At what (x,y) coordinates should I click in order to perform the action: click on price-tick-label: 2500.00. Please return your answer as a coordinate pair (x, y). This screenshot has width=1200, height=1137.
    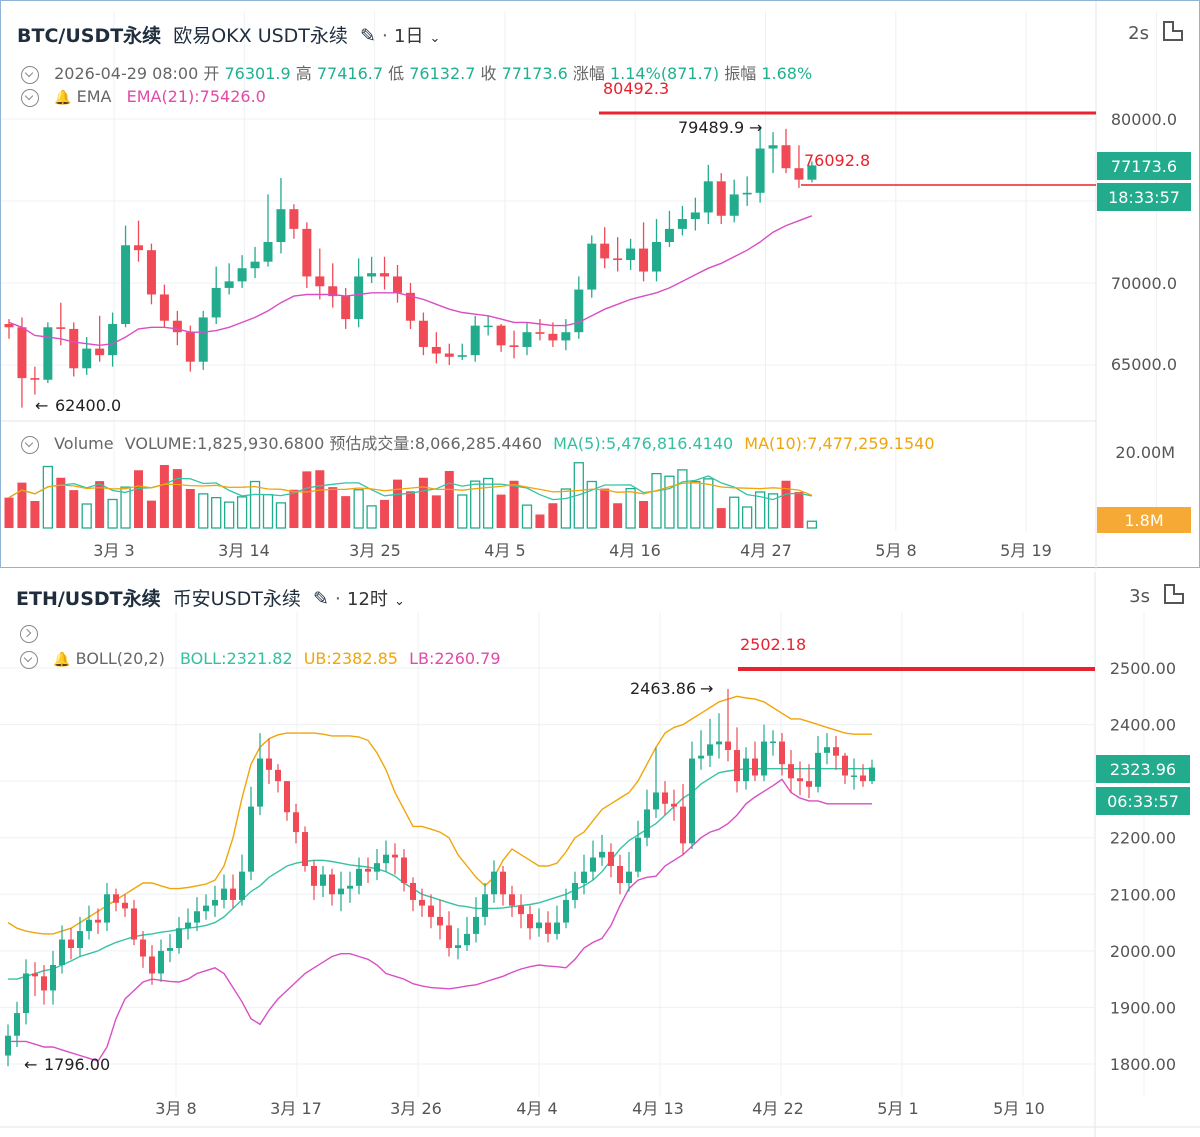
    Looking at the image, I should click on (1143, 668).